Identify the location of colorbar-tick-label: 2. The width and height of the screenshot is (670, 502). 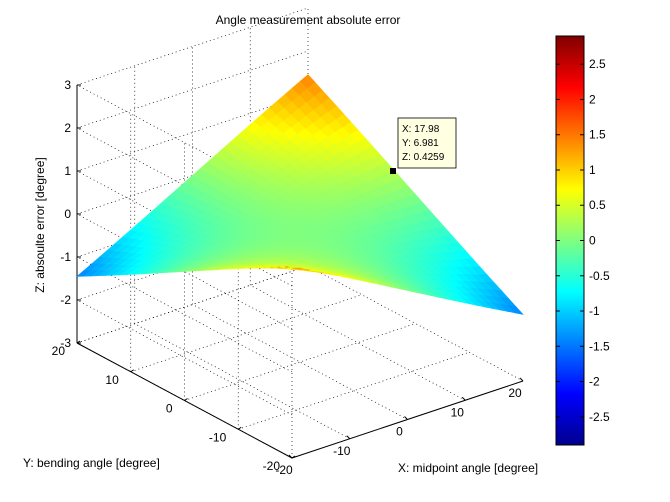
(592, 99).